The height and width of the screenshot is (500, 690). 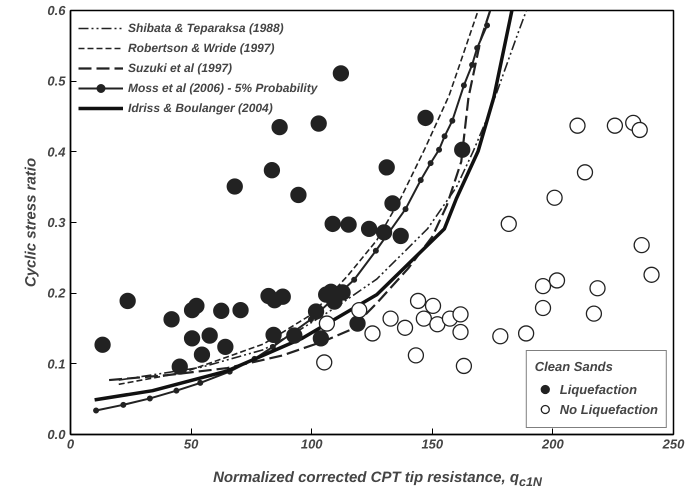 What do you see at coordinates (674, 444) in the screenshot?
I see `x-tick-label: 250` at bounding box center [674, 444].